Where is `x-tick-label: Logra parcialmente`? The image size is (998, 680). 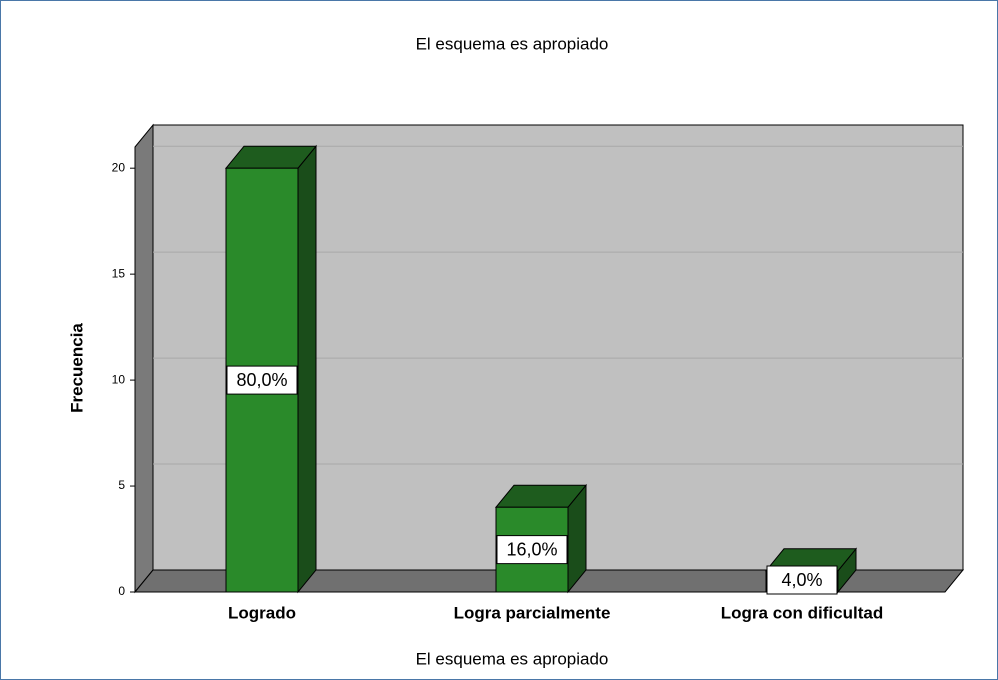 x-tick-label: Logra parcialmente is located at coordinates (532, 612).